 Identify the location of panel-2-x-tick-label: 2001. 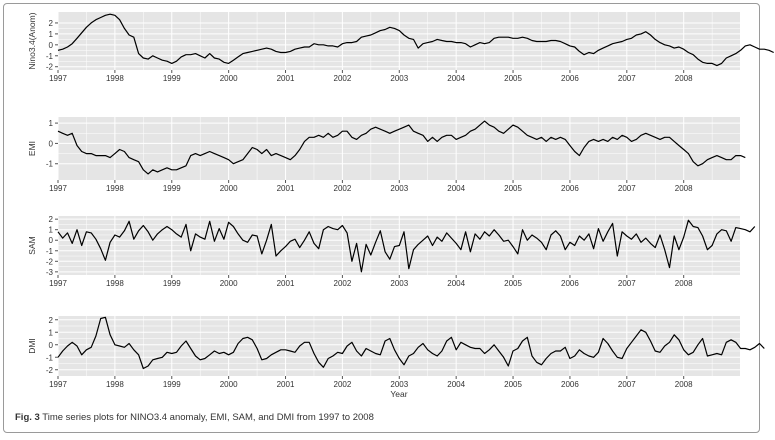
(286, 188).